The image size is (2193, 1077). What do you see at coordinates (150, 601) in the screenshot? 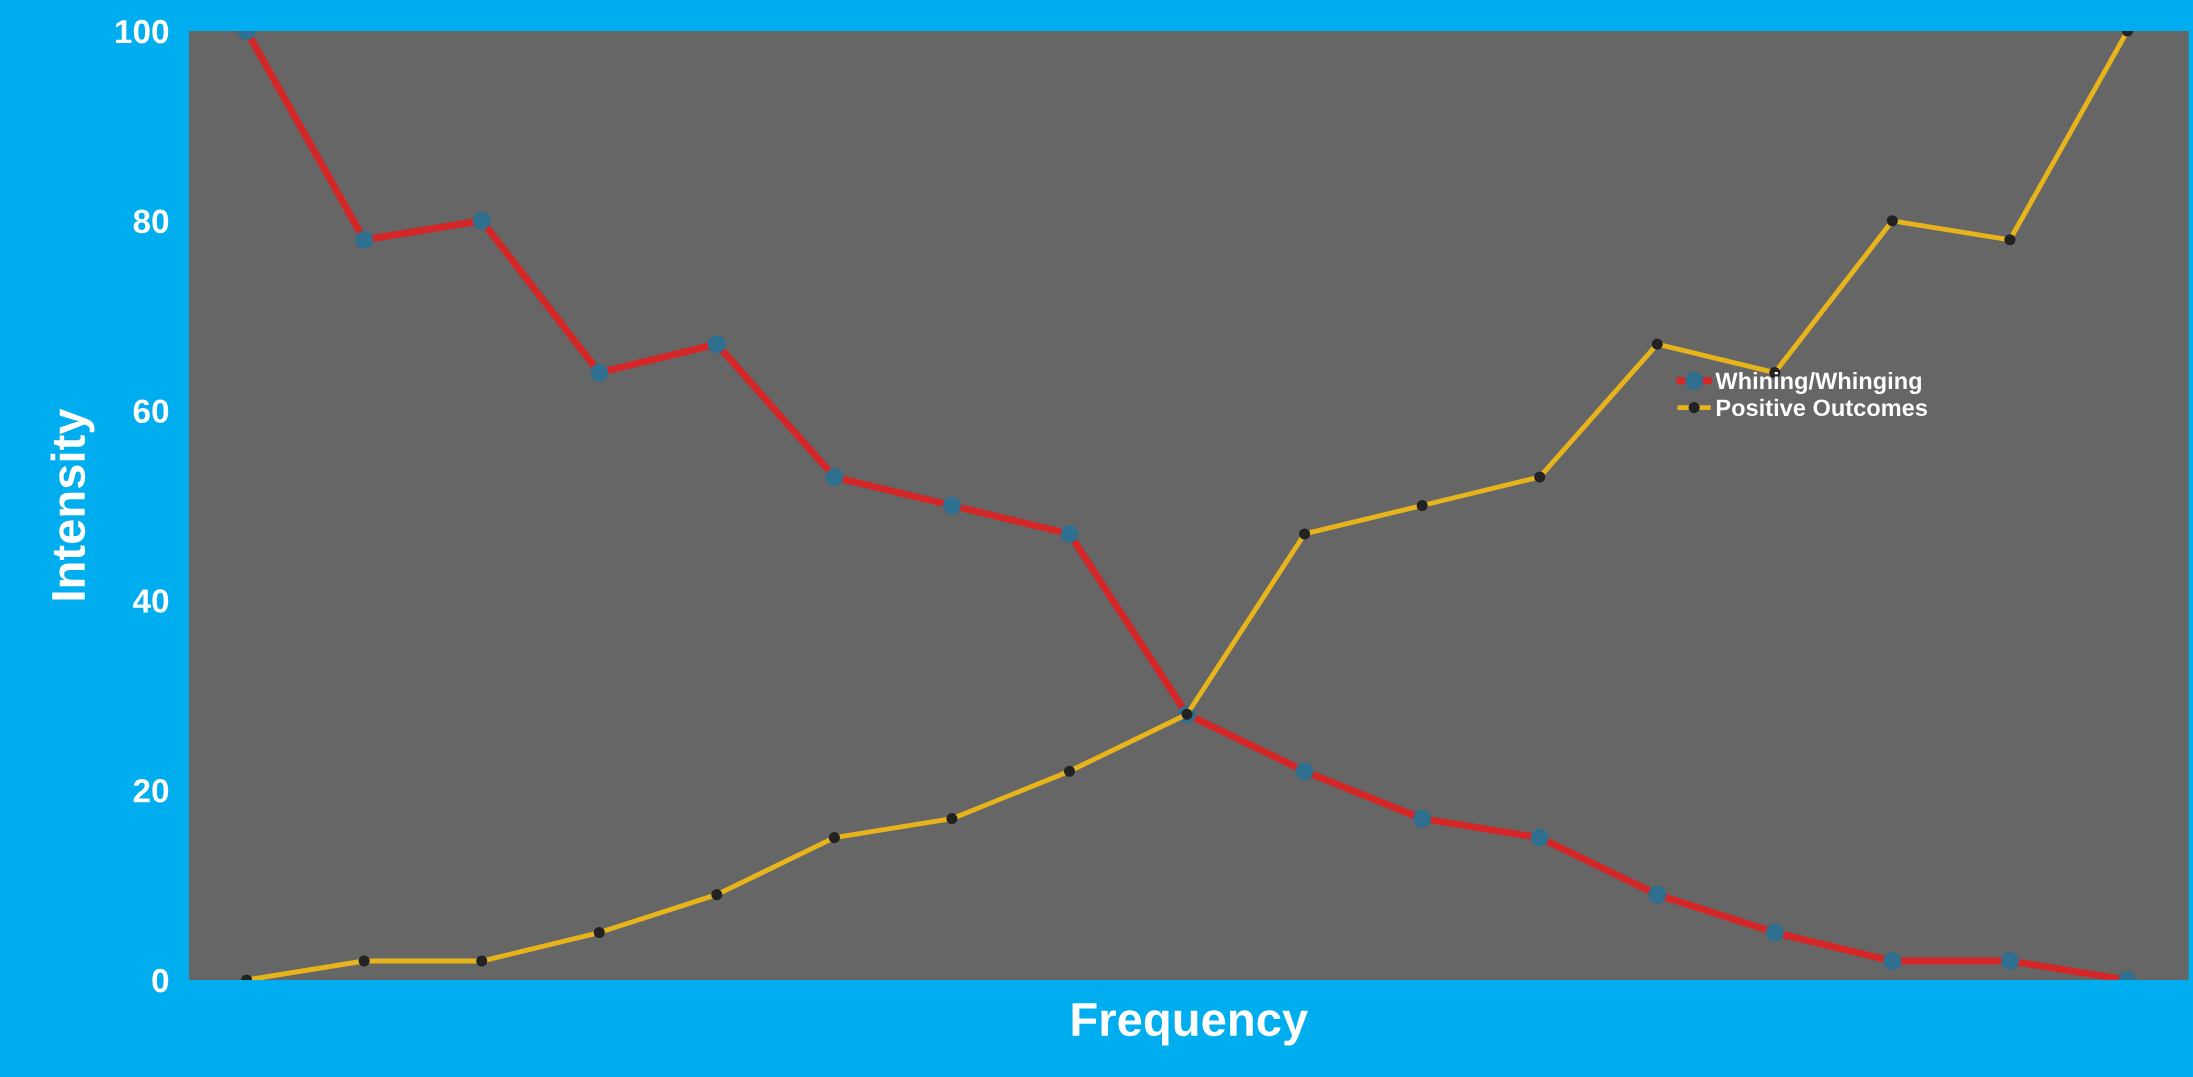
I see `y-tick-label: 40` at bounding box center [150, 601].